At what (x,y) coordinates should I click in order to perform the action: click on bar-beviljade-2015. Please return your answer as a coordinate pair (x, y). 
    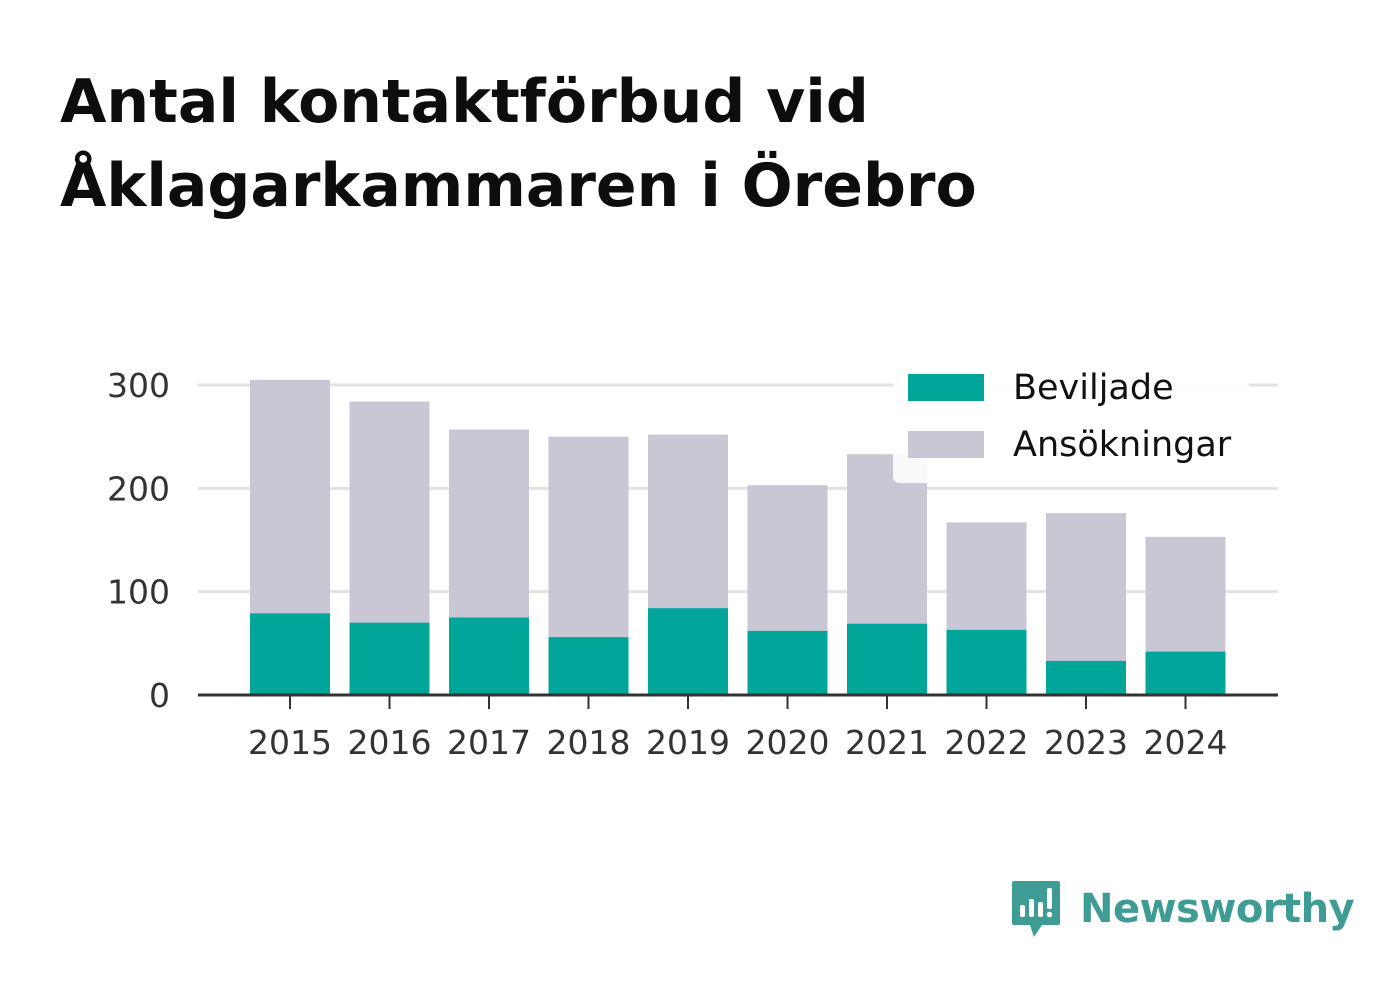
    Looking at the image, I should click on (290, 654).